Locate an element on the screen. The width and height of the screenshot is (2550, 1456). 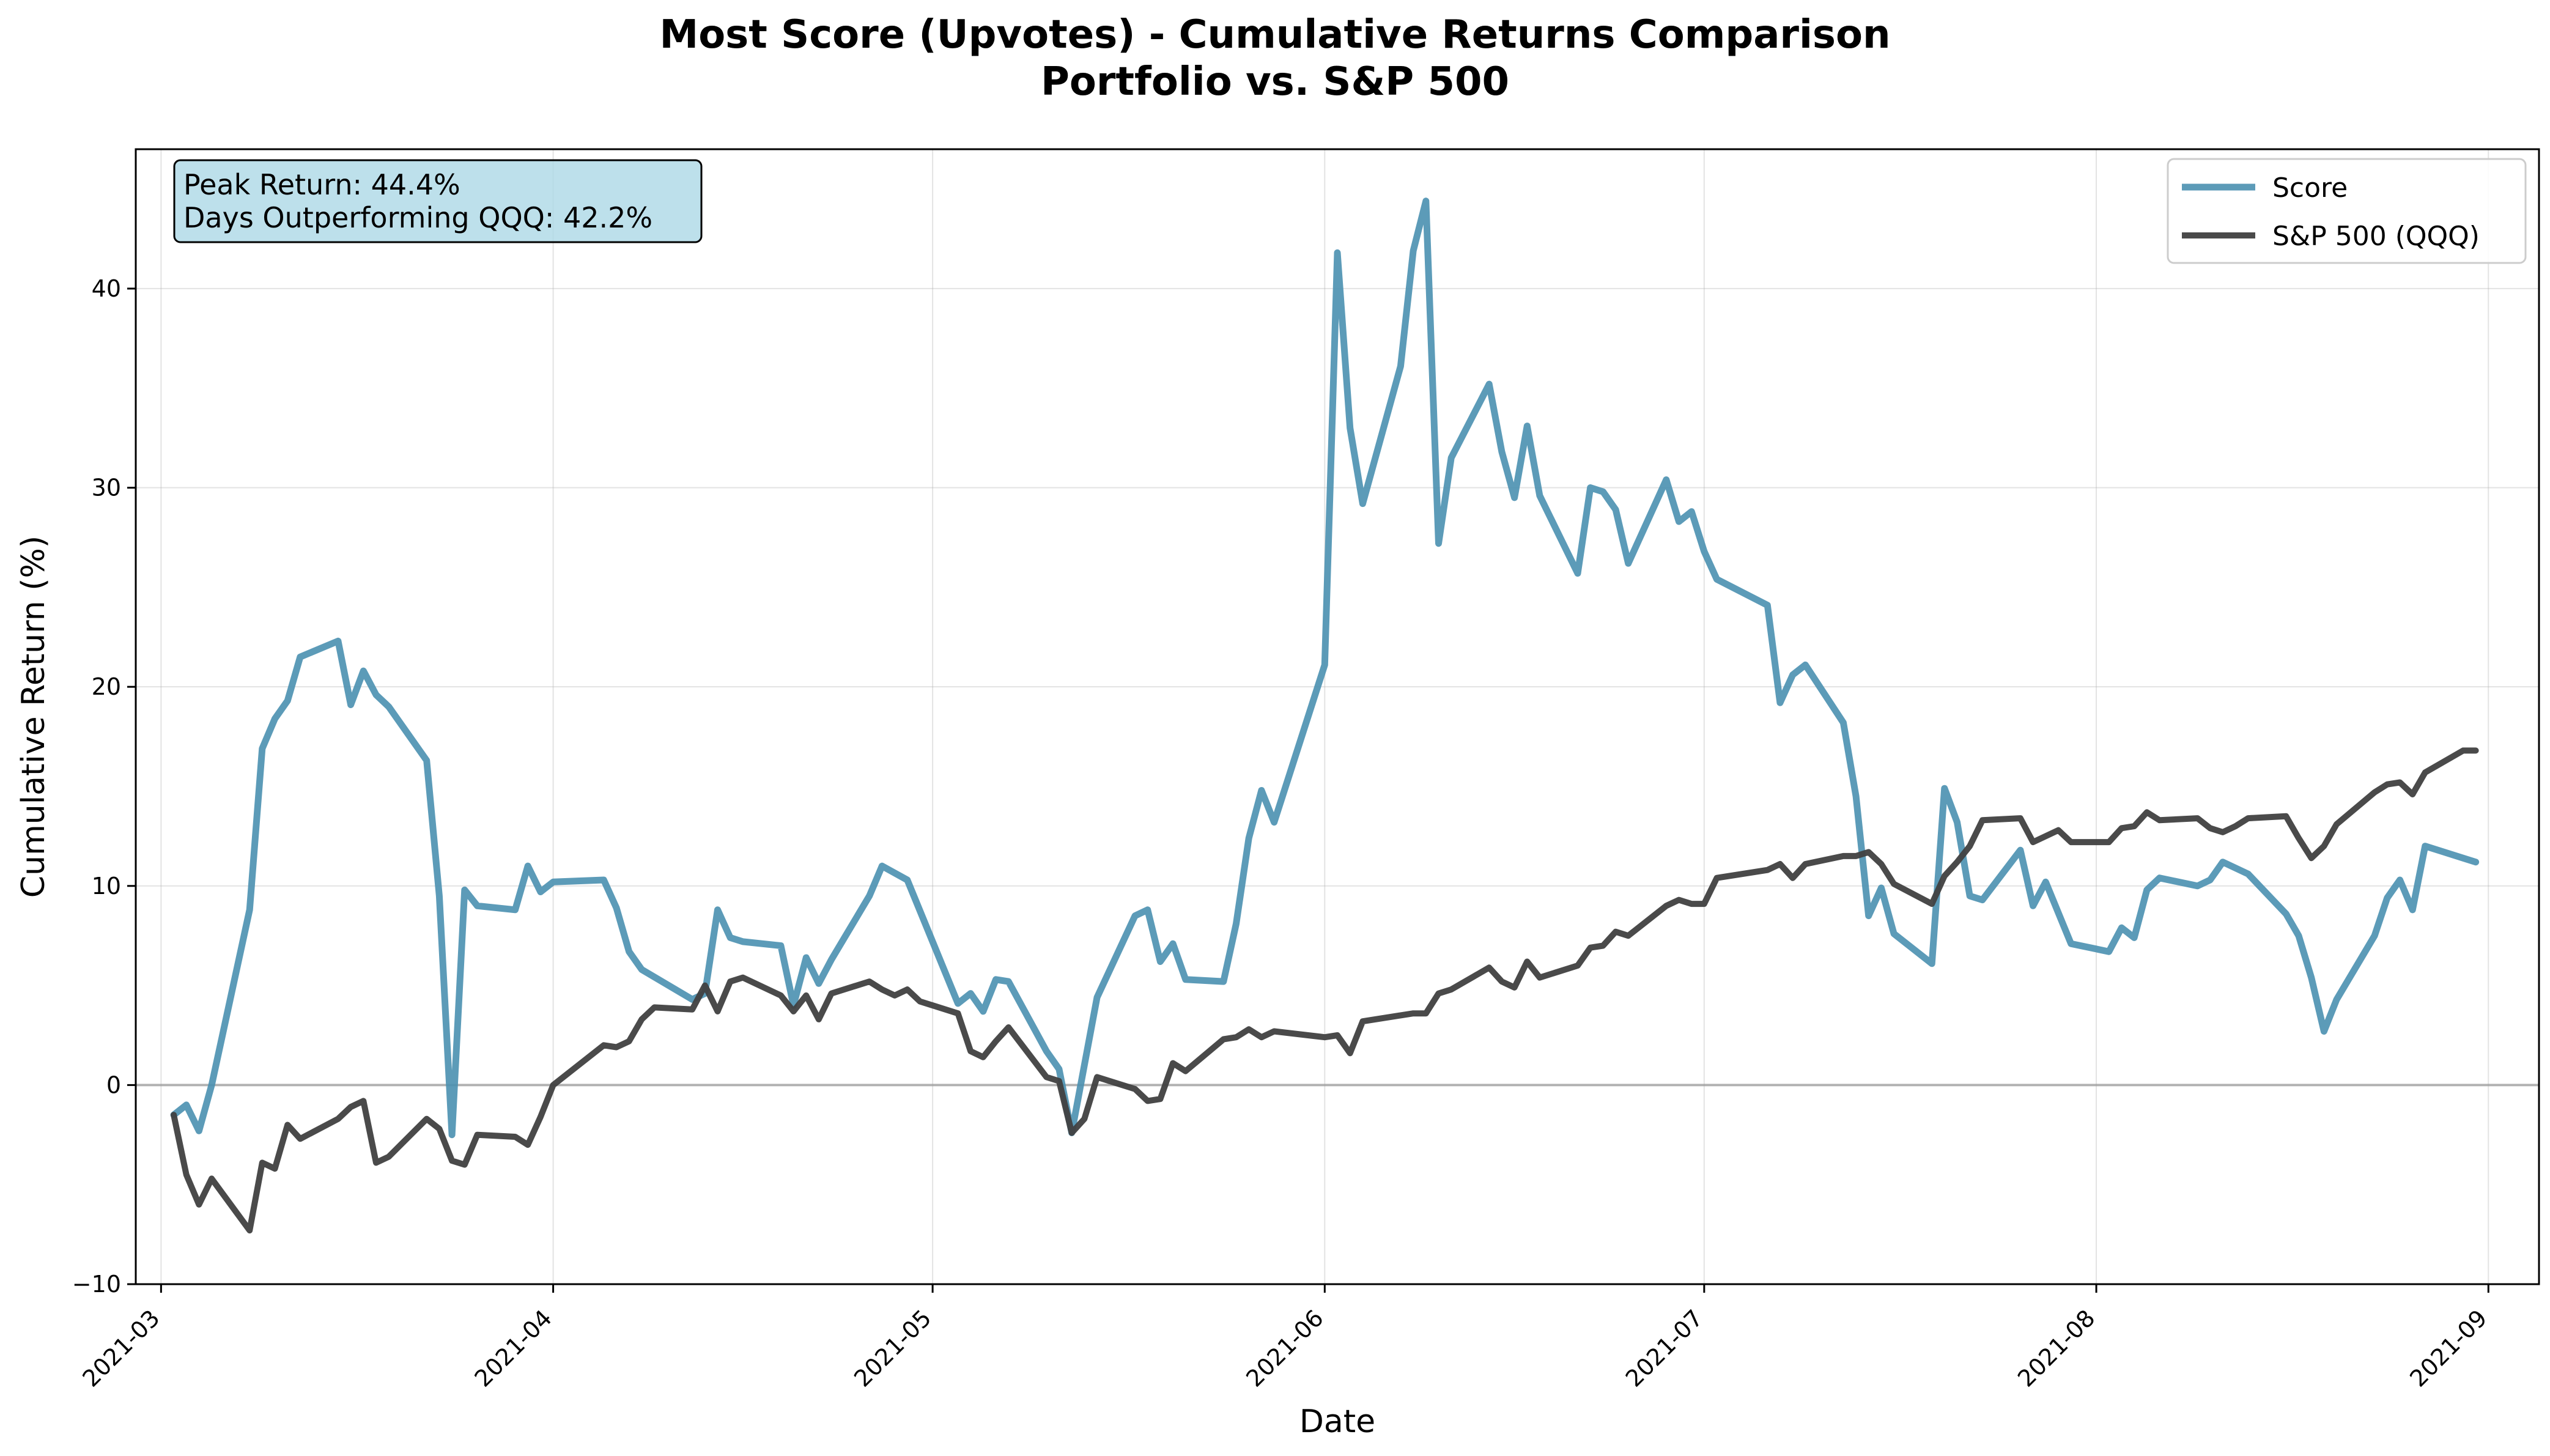
stats-peak-return: Peak Return: 44.4% is located at coordinates (321, 184).